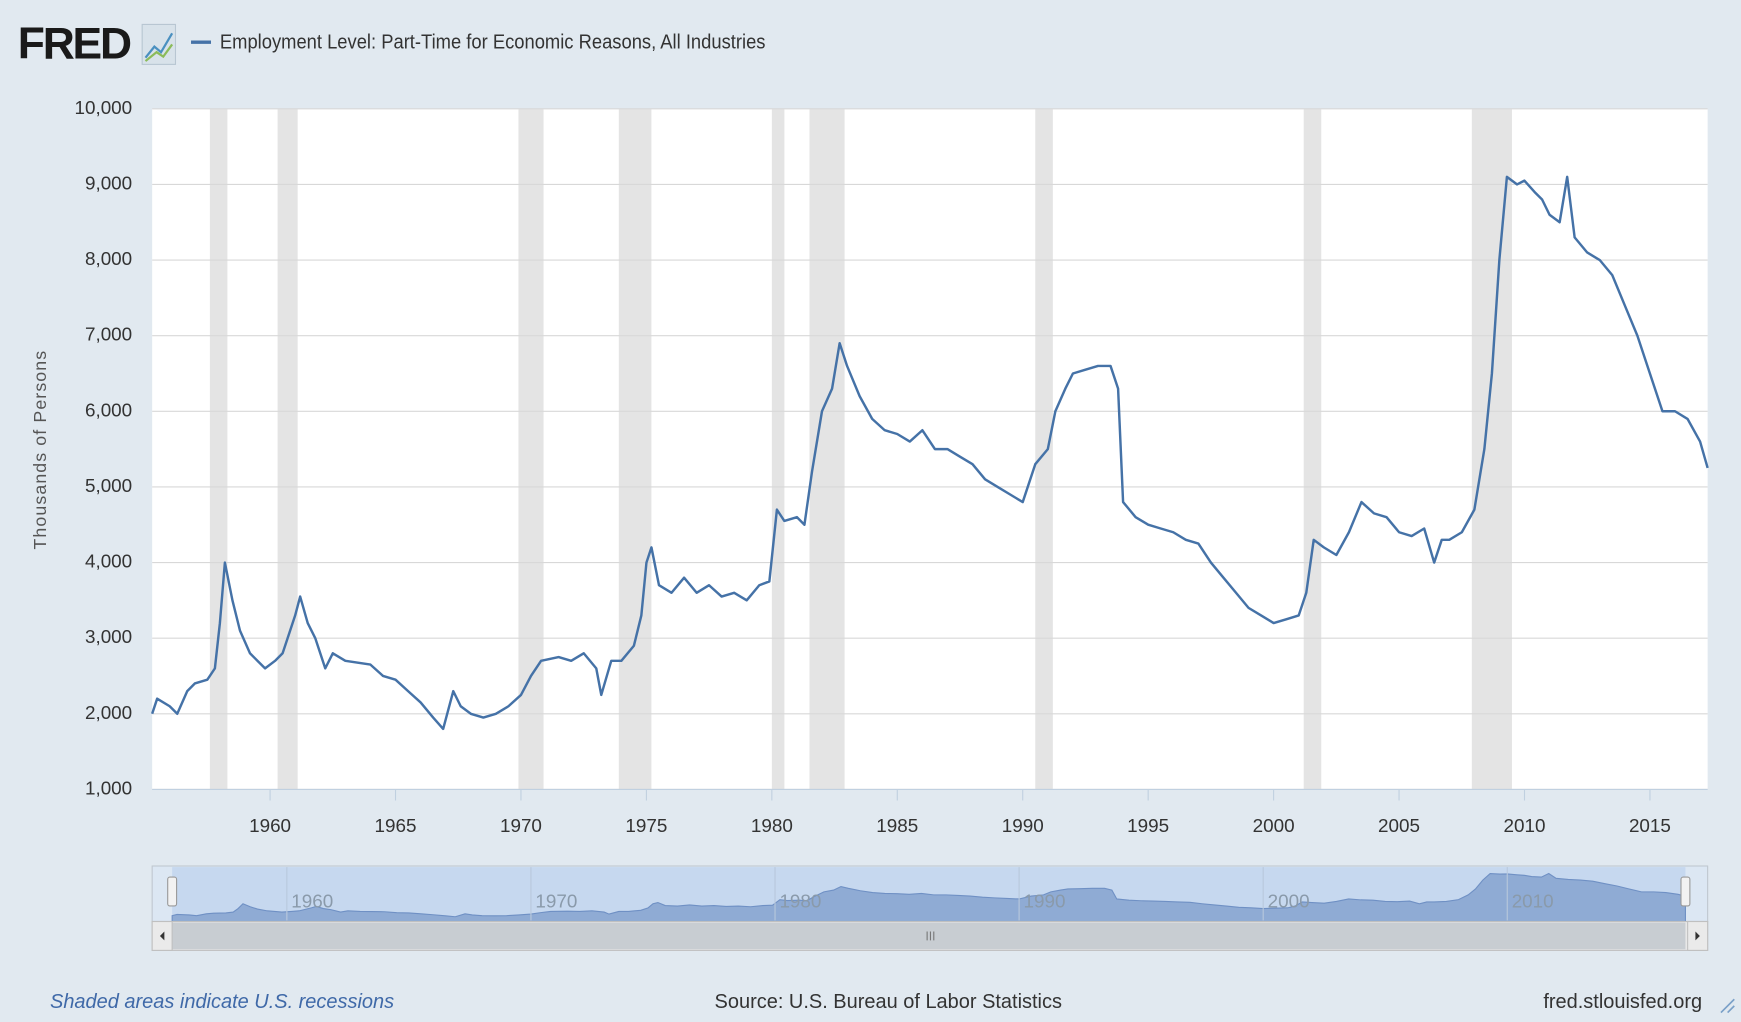  I want to click on navigator: 1960 1970 1980 1990 2000 2010, so click(930, 894).